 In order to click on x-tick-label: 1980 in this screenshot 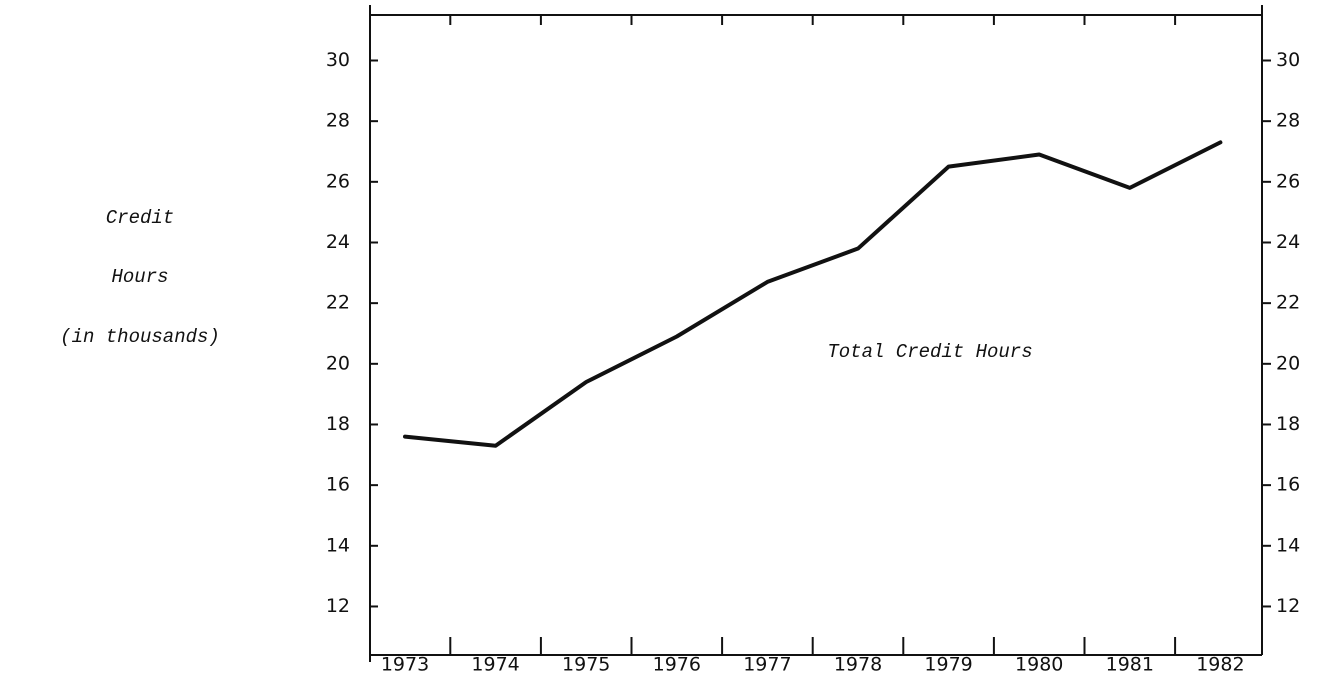, I will do `click(1039, 663)`.